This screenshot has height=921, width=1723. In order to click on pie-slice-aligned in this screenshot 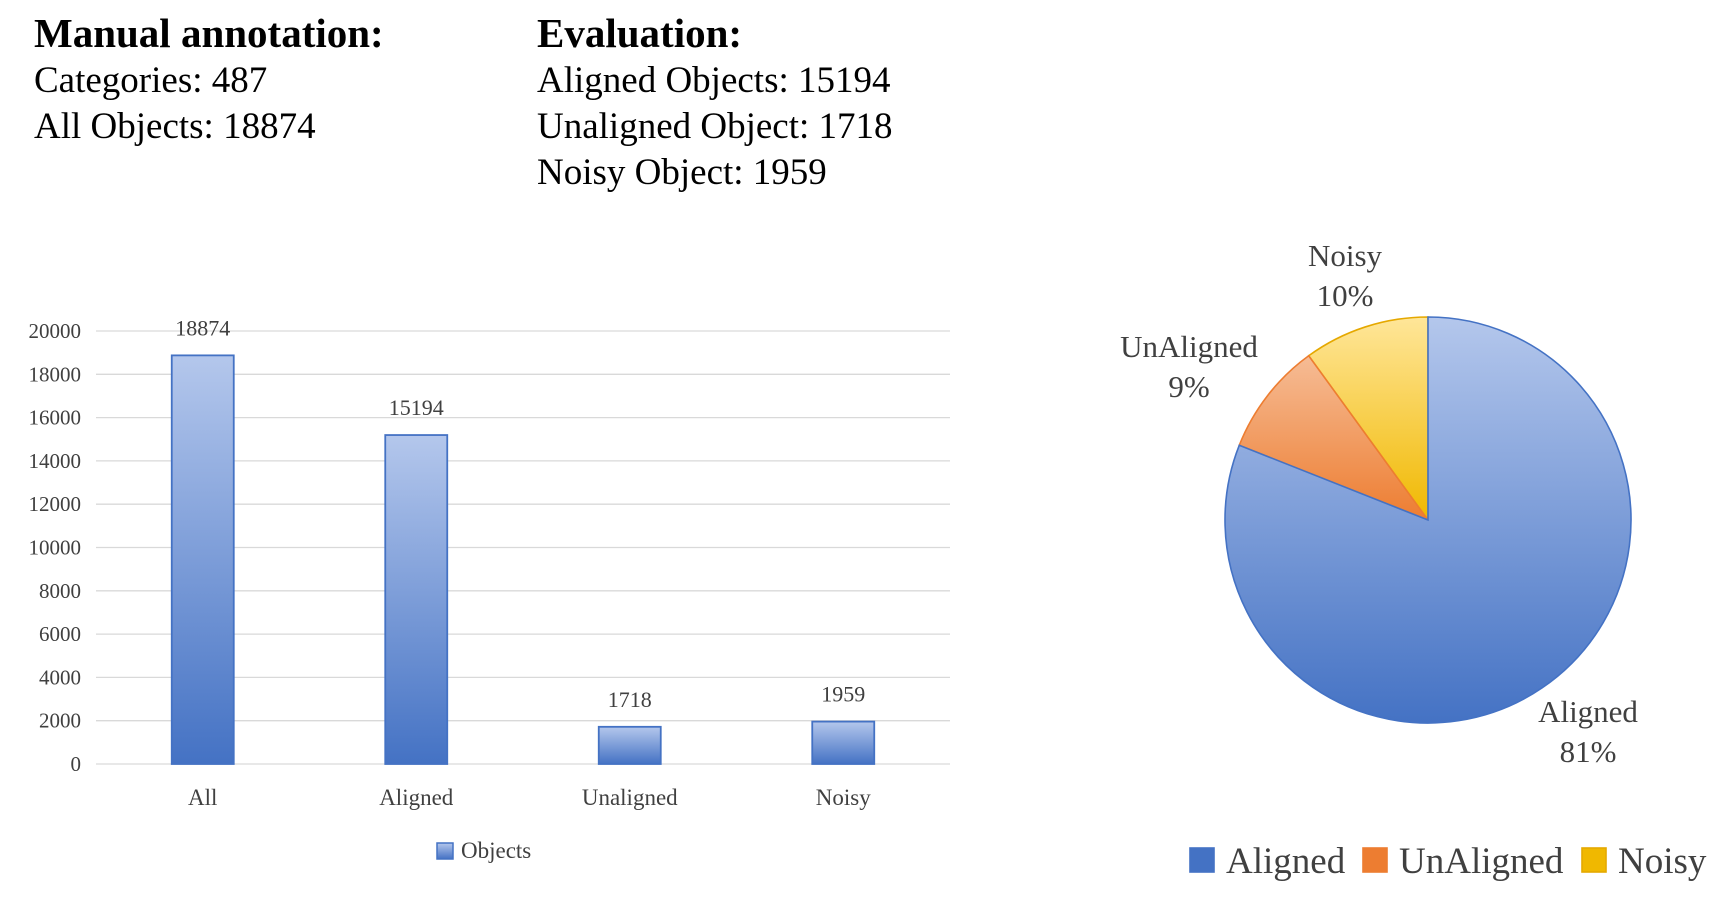, I will do `click(1428, 520)`.